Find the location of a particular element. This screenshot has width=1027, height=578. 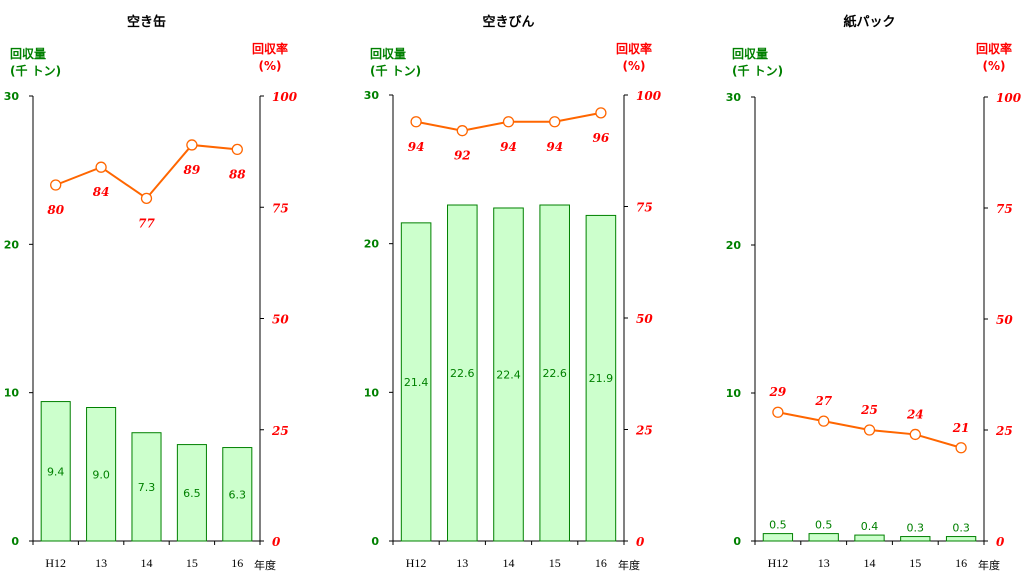

rate-value-label: 96 is located at coordinates (601, 138).